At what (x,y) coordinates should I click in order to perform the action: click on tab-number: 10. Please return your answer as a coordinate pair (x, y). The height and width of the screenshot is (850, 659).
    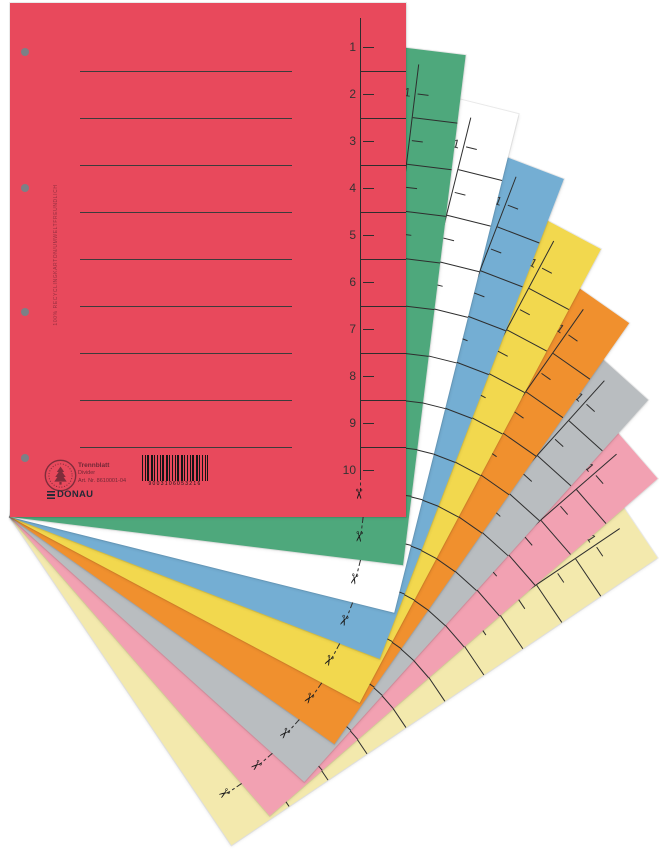
    Looking at the image, I should click on (349, 470).